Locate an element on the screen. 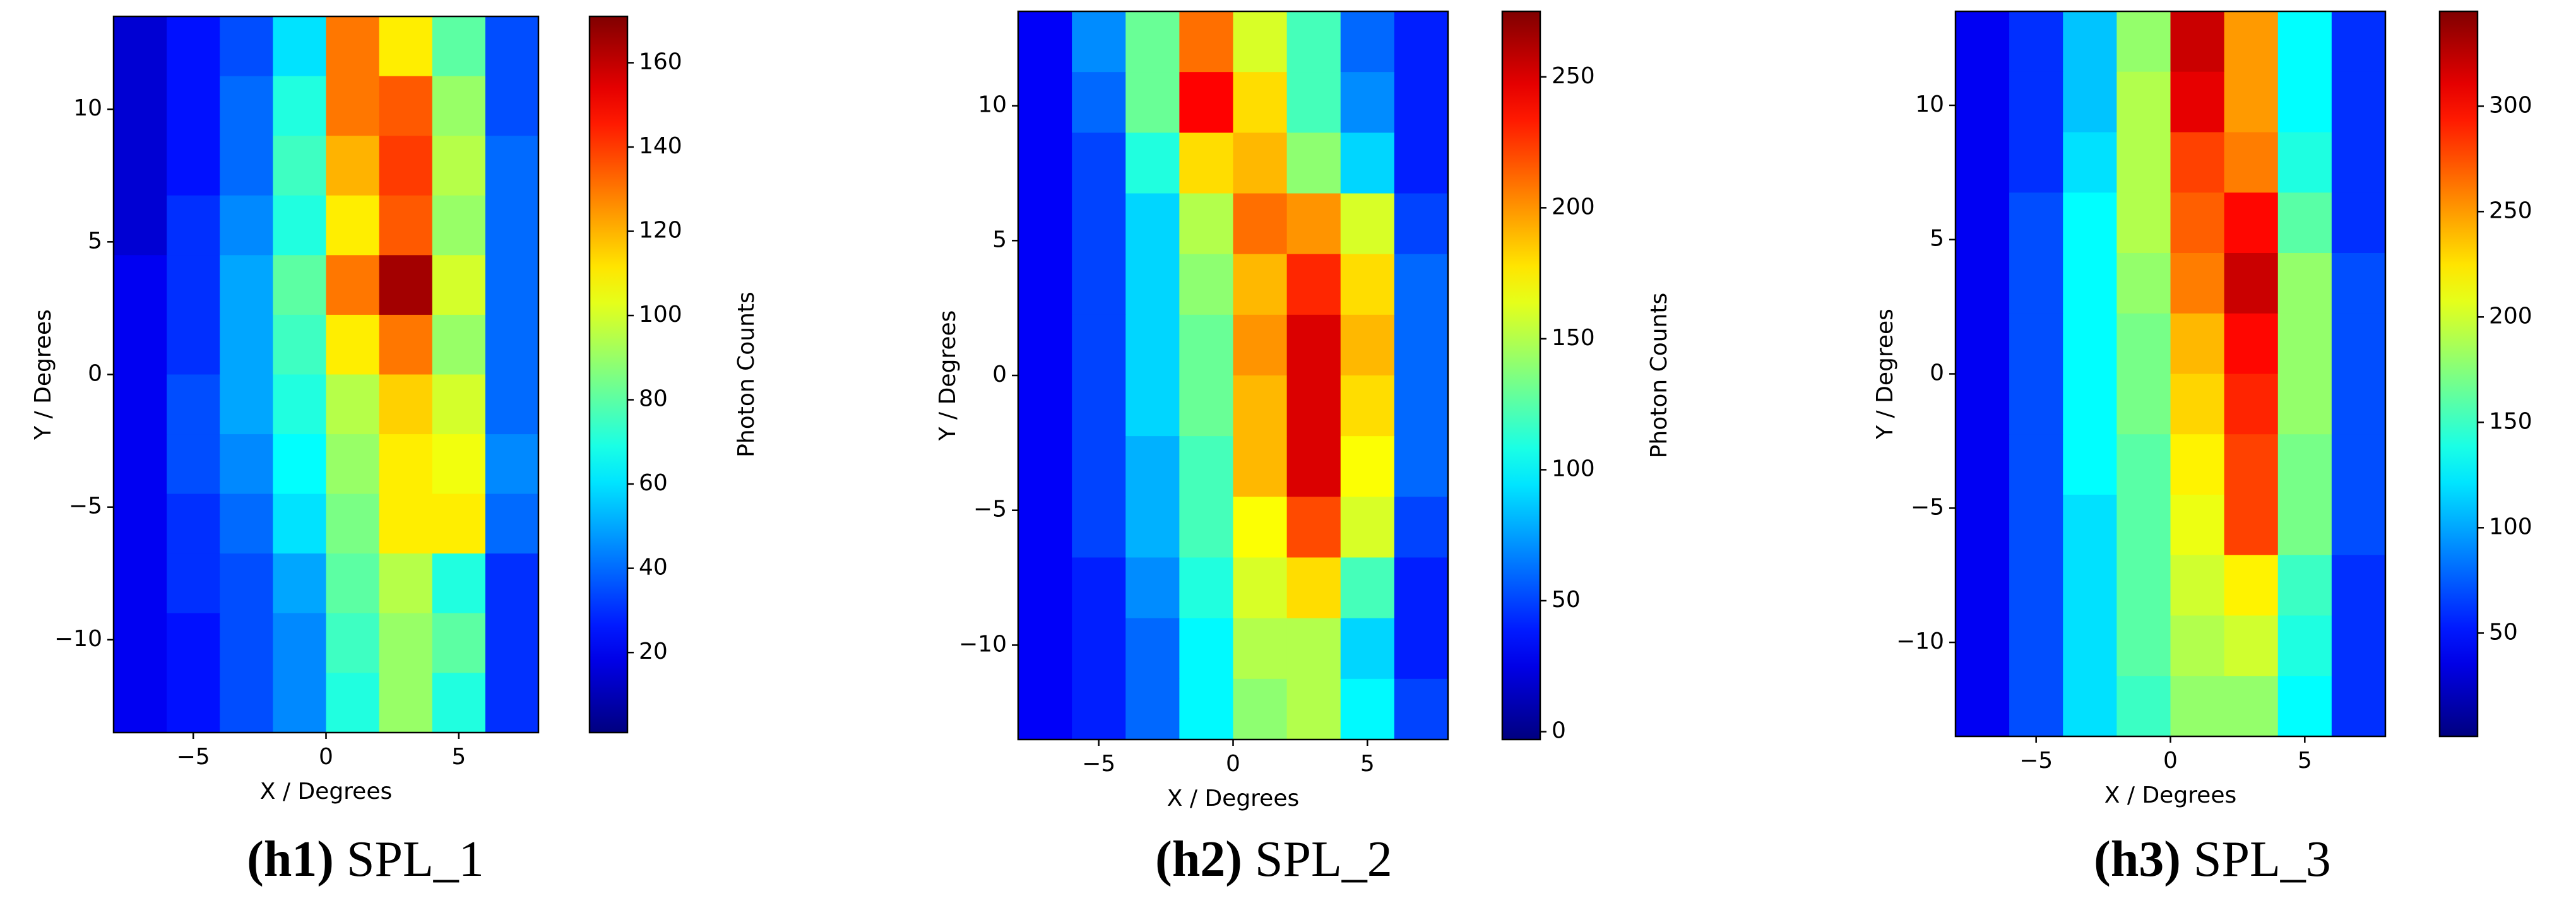 This screenshot has width=2576, height=908. panel-label: (h3) is located at coordinates (2137, 859).